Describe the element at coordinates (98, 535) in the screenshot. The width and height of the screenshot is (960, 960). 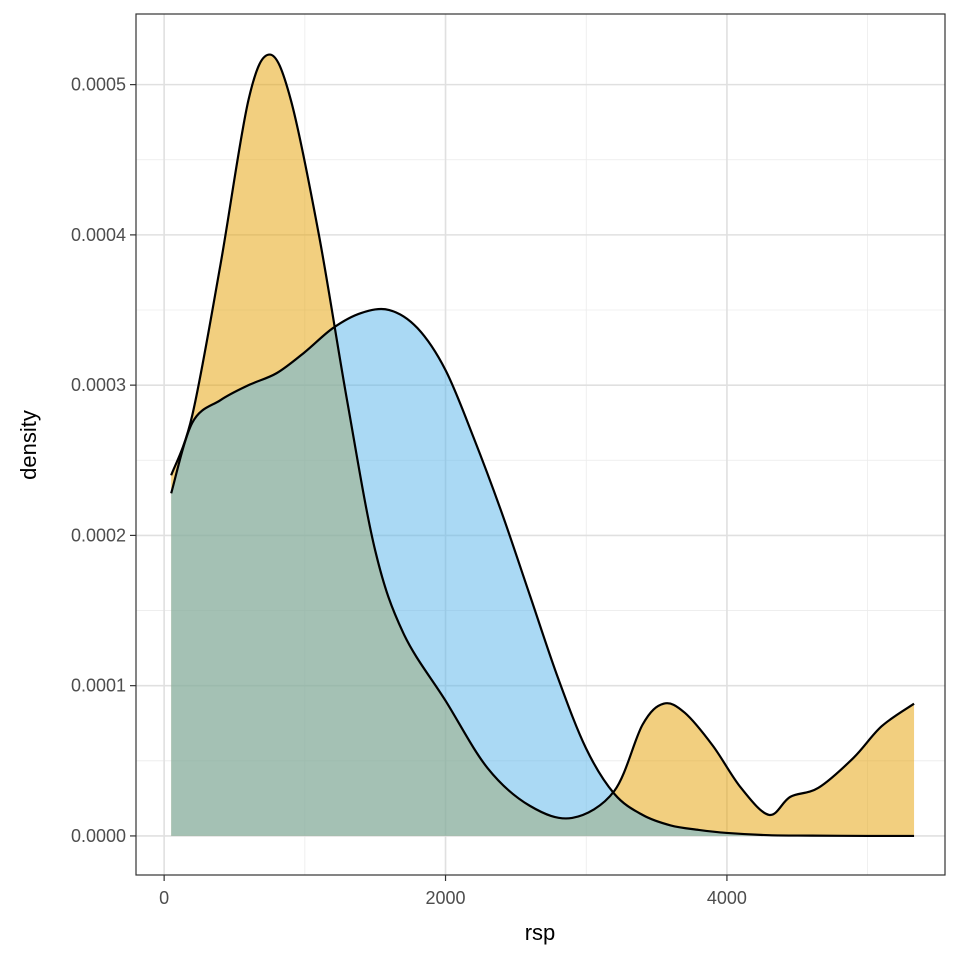
I see `y-tick-label: 0.0002` at that location.